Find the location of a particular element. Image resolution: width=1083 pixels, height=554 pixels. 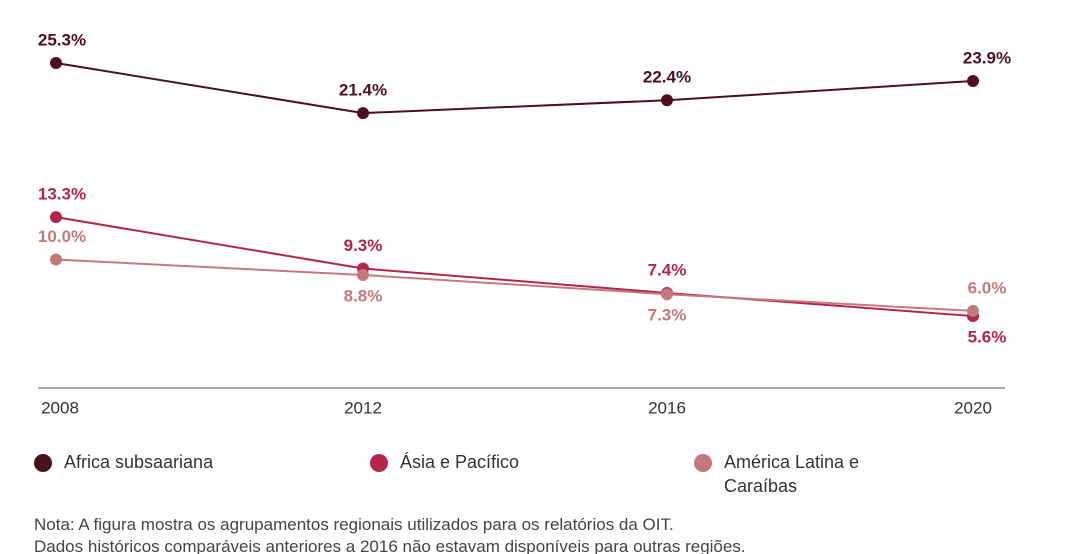

legend-item: América Latina e Caraíbas is located at coordinates (796, 474).